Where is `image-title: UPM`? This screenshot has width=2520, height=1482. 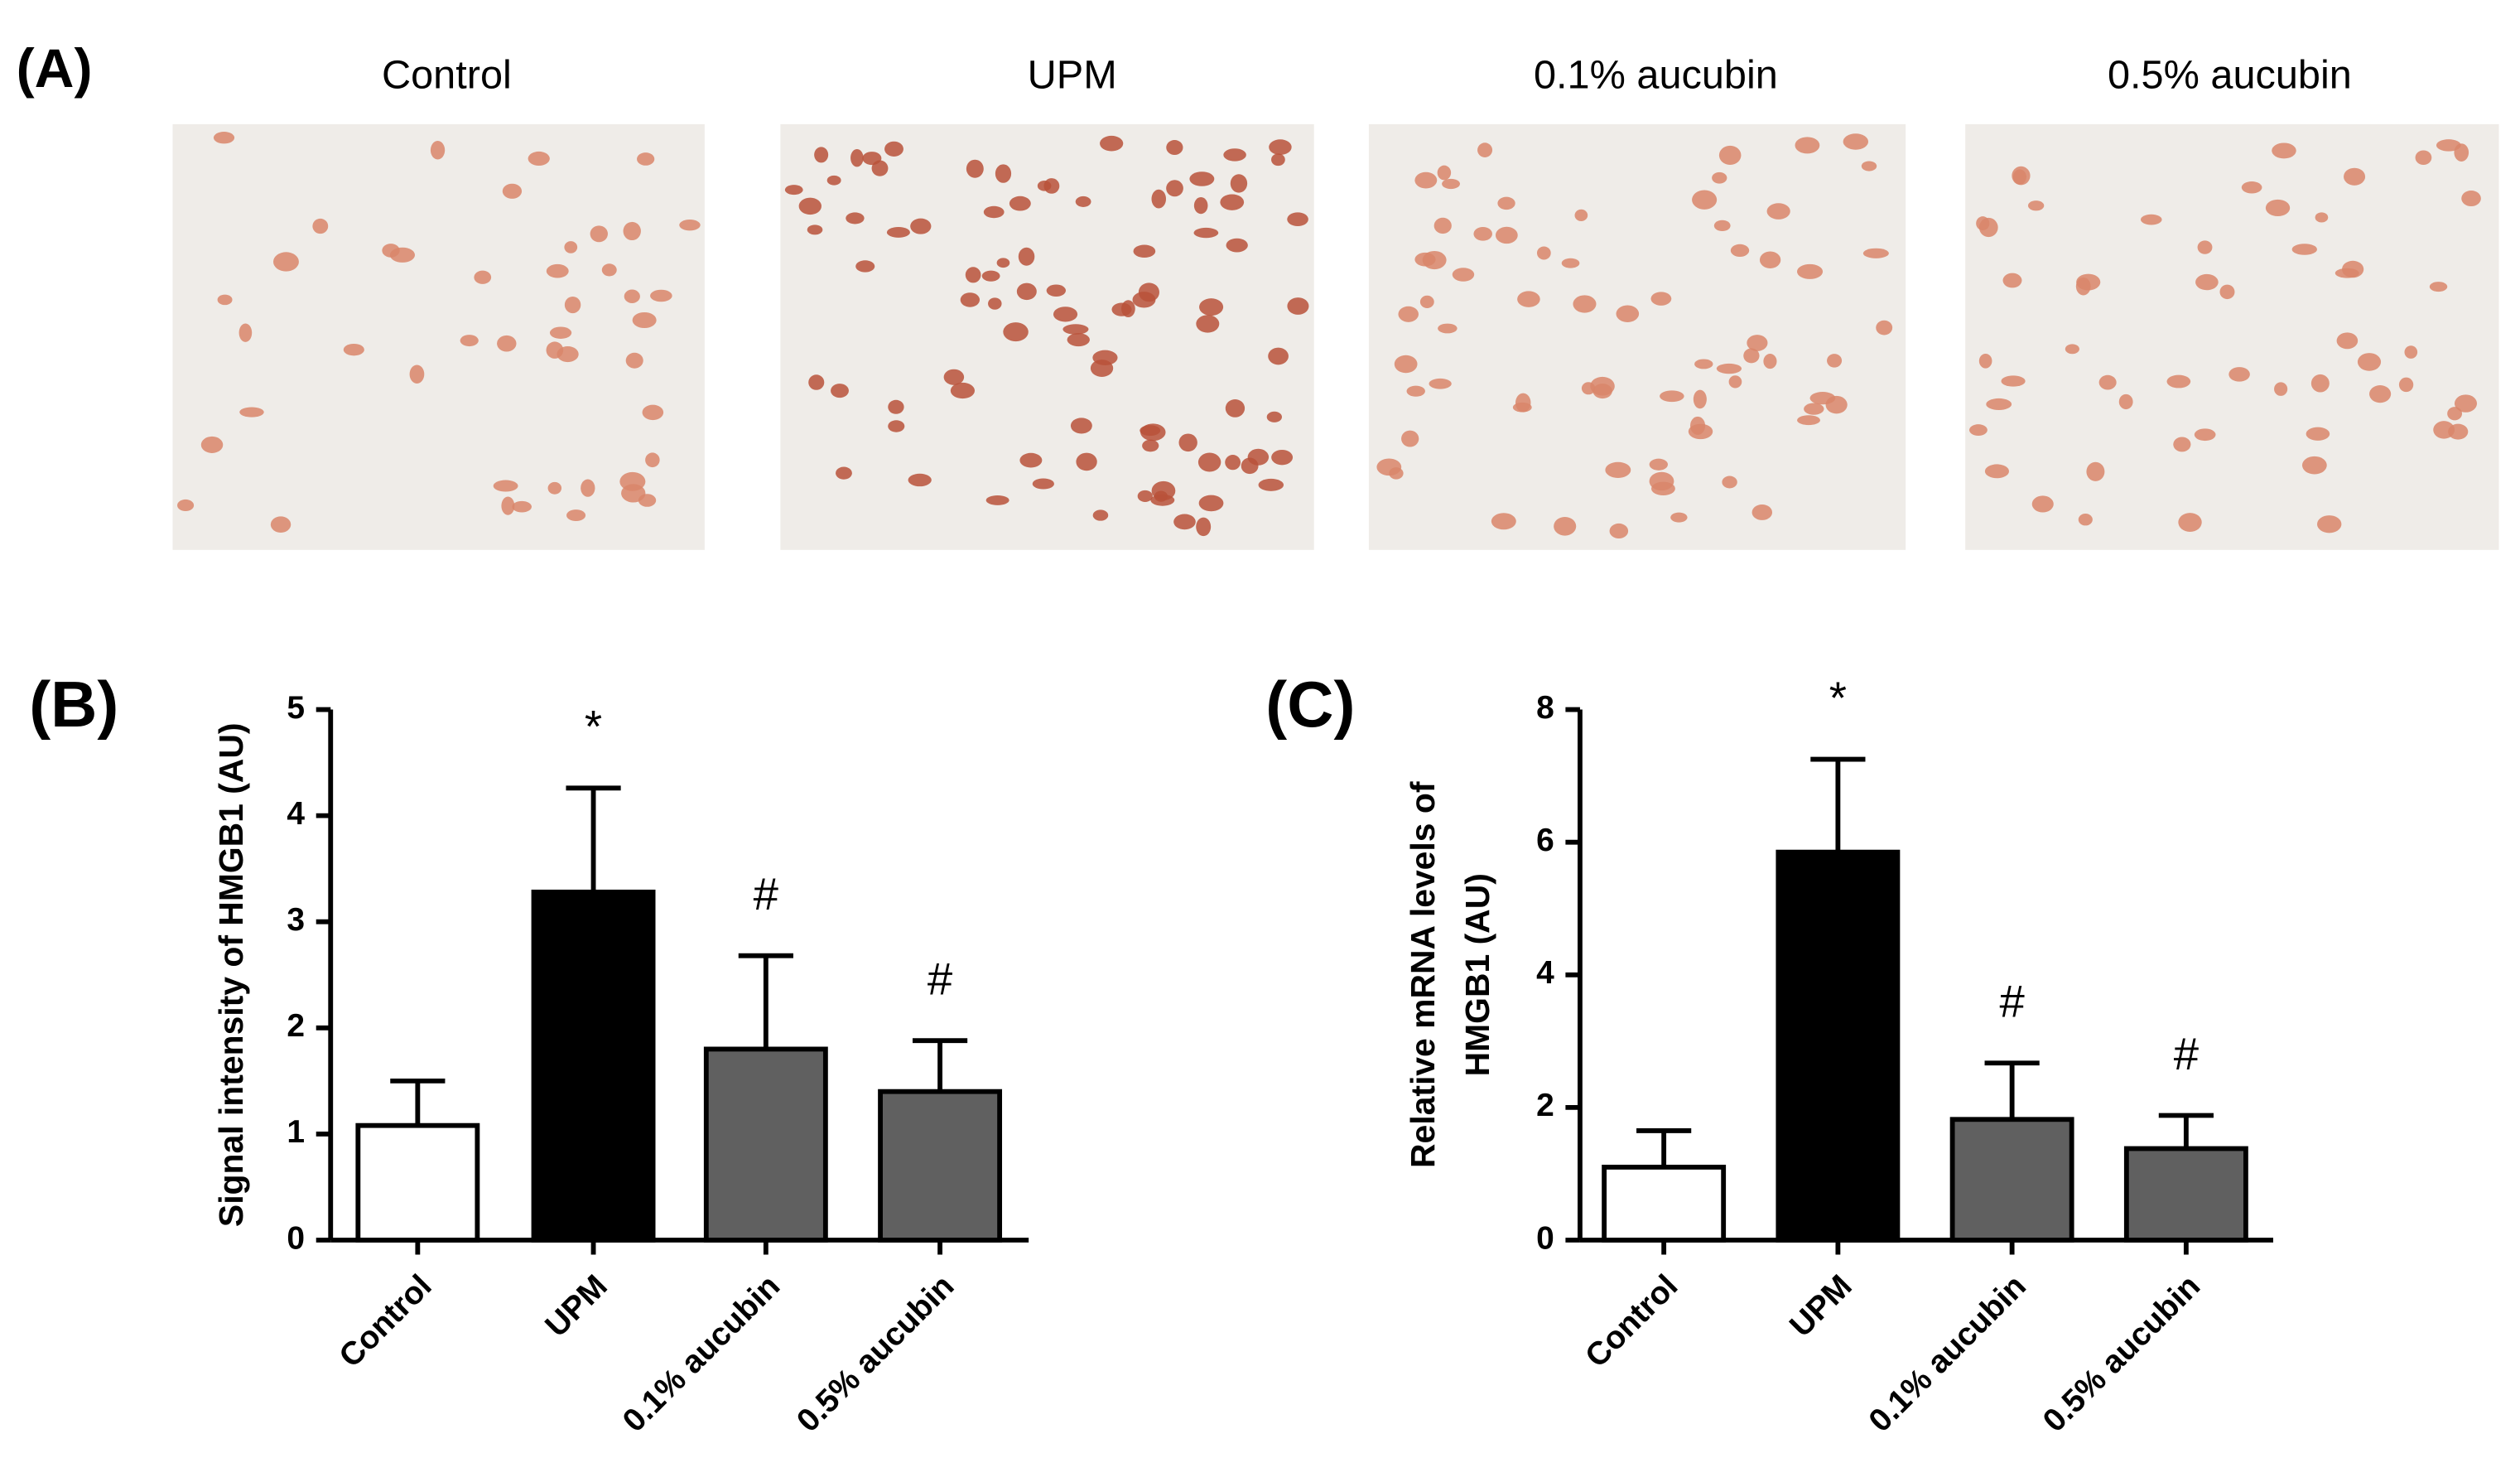 image-title: UPM is located at coordinates (1072, 74).